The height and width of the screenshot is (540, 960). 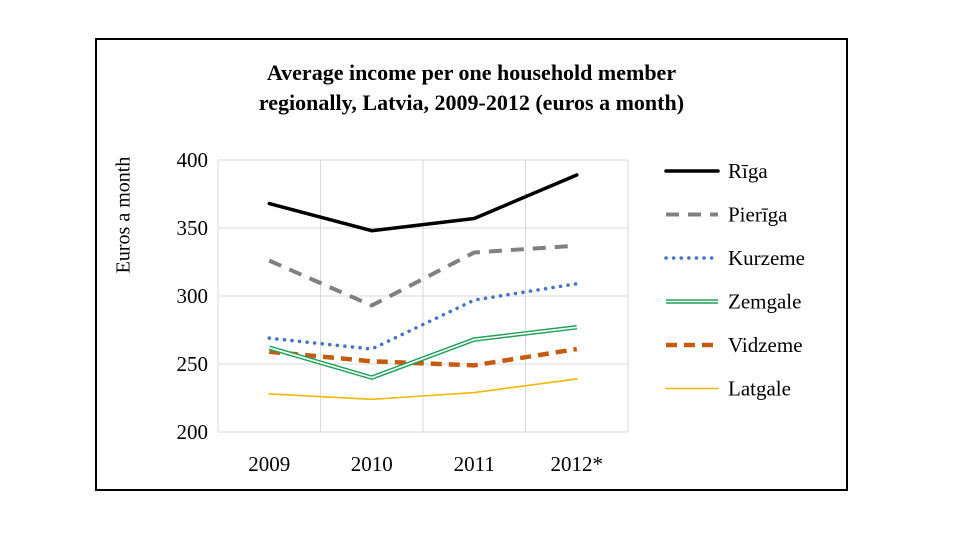 I want to click on x-tick-label: 2009, so click(x=269, y=464).